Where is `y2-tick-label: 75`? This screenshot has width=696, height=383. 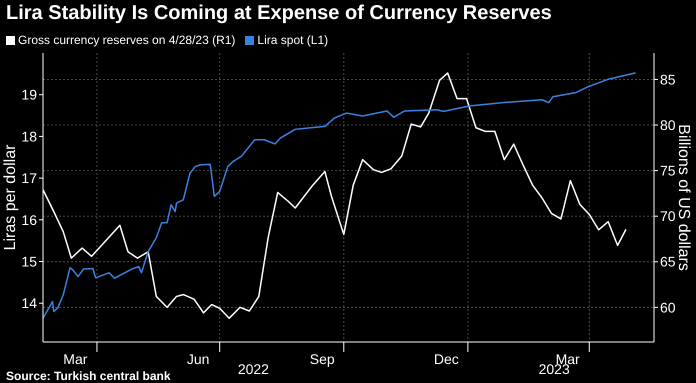
y2-tick-label: 75 is located at coordinates (668, 170).